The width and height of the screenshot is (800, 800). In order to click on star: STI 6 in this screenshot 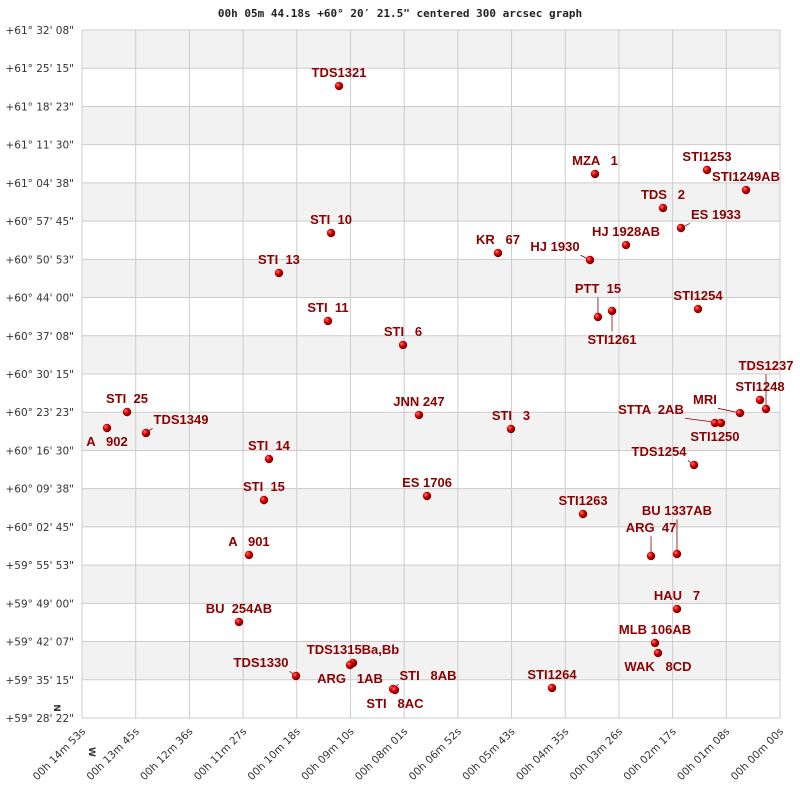, I will do `click(403, 337)`.